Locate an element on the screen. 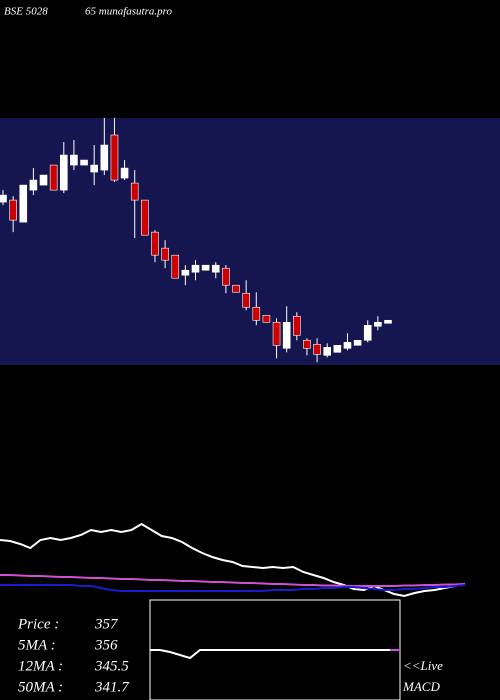  chart-subtitle: 65 munafasutra.pro is located at coordinates (128, 12).